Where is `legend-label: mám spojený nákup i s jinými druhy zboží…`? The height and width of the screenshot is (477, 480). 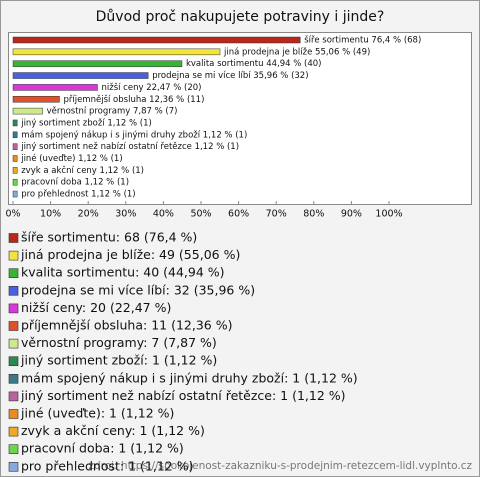 legend-label: mám spojený nákup i s jinými druhy zboží… is located at coordinates (189, 377).